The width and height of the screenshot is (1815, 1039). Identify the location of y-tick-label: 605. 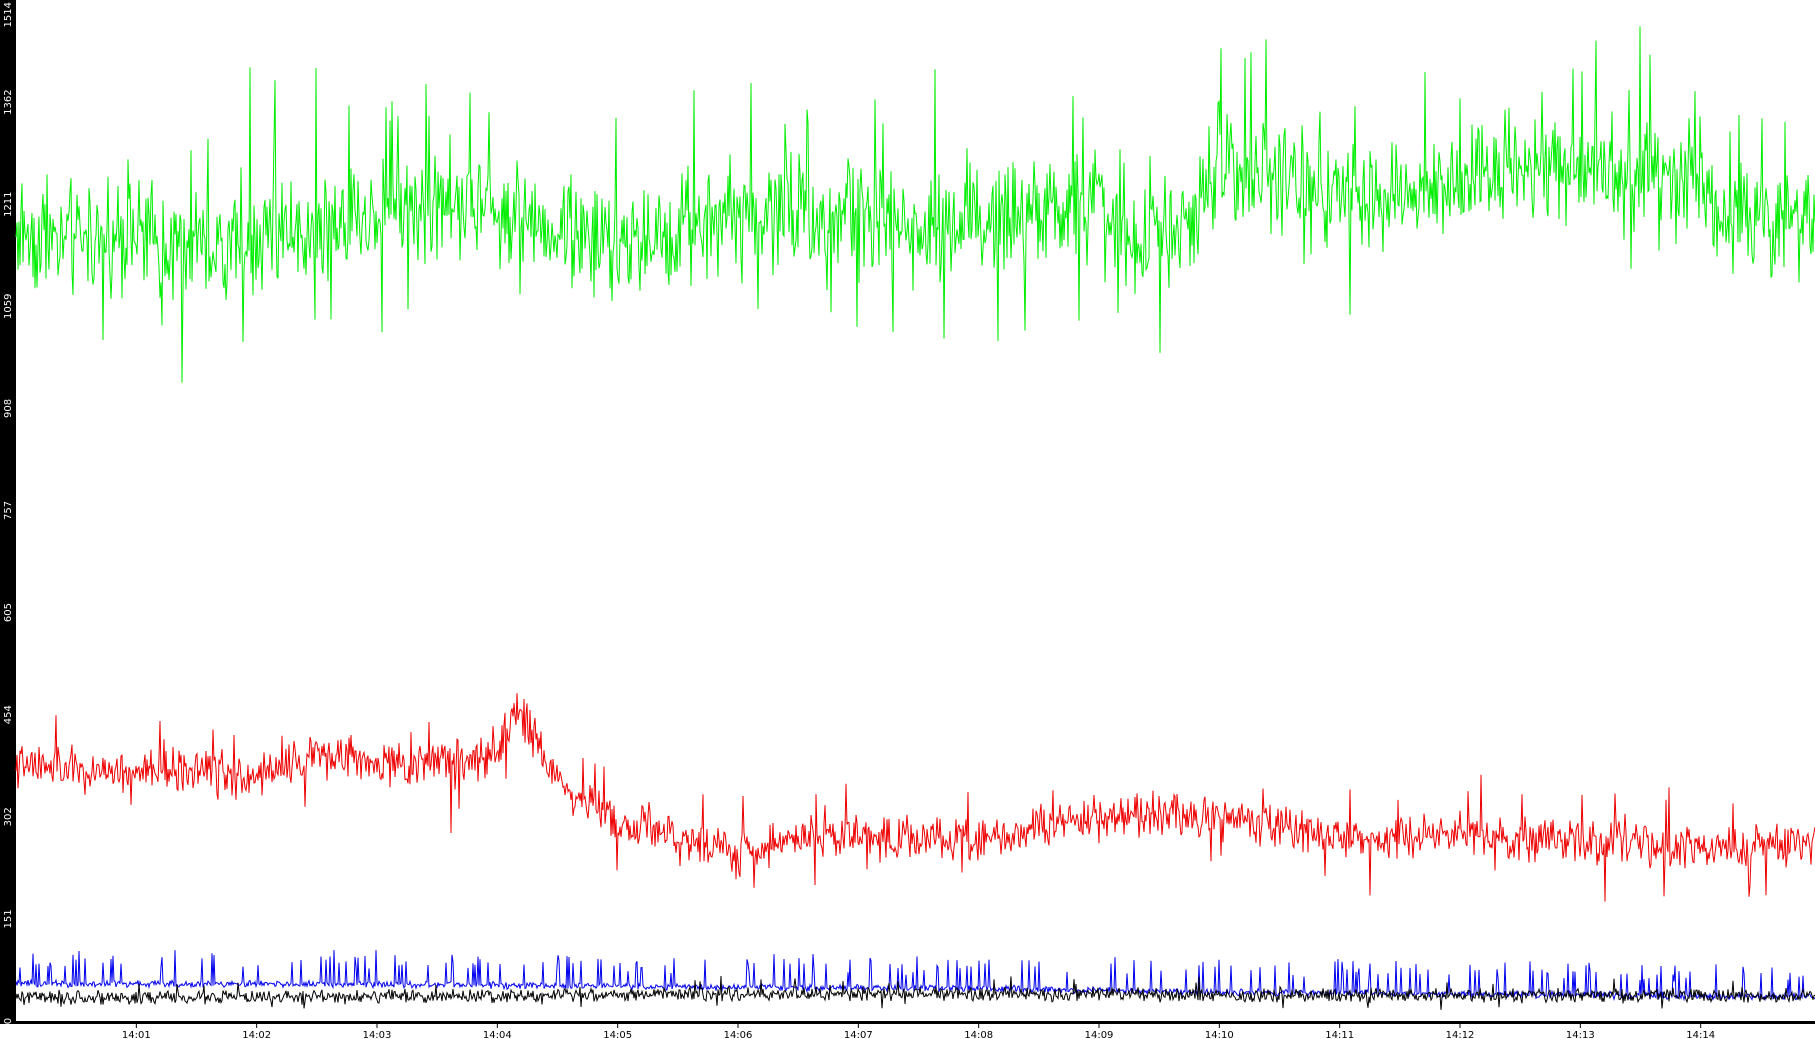
(8, 612).